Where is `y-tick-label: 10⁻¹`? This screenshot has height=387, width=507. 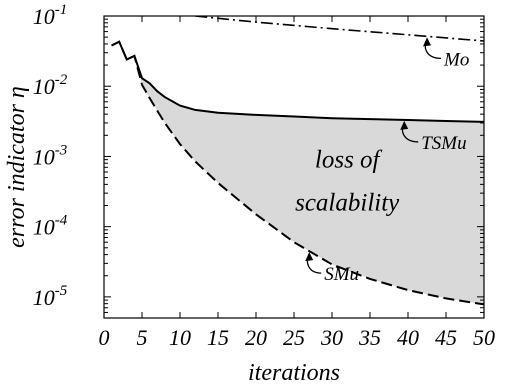
y-tick-label: 10⁻¹ is located at coordinates (50, 15).